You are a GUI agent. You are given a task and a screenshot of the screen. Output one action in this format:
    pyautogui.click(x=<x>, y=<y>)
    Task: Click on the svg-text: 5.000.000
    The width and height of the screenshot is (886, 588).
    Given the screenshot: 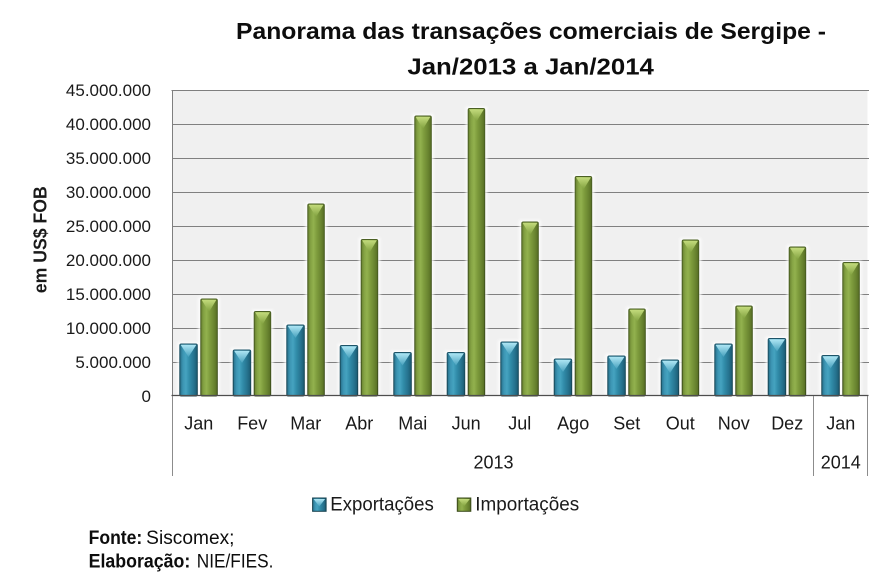 What is the action you would take?
    pyautogui.click(x=113, y=362)
    